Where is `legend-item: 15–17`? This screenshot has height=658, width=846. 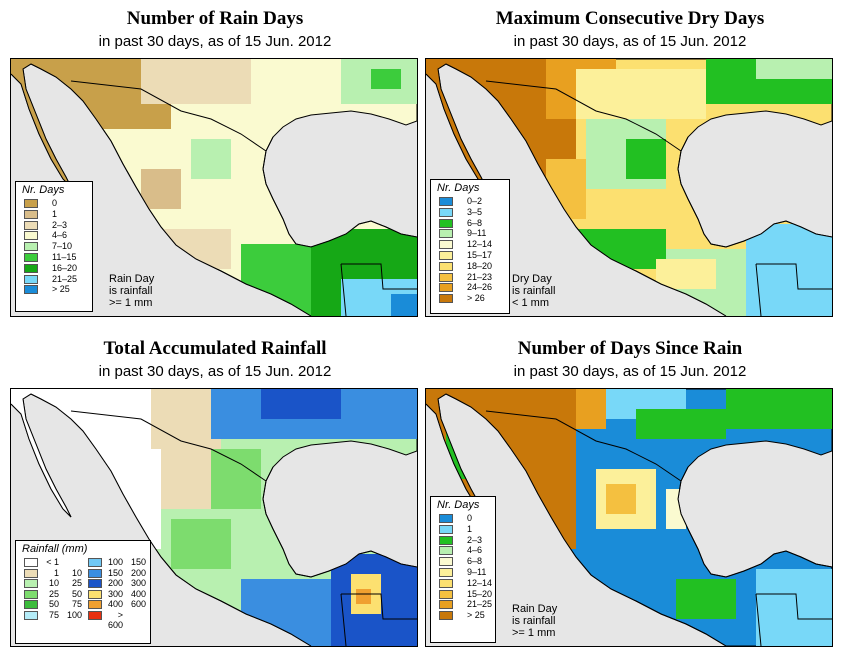 legend-item: 15–17 is located at coordinates (470, 255).